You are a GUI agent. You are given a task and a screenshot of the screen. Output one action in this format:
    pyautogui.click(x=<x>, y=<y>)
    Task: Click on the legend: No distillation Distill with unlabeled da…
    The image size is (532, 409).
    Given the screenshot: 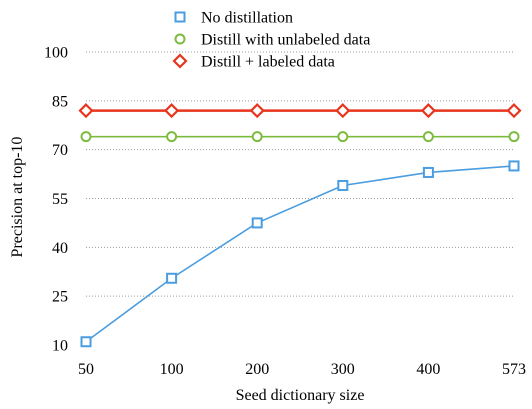 What is the action you would take?
    pyautogui.click(x=272, y=40)
    